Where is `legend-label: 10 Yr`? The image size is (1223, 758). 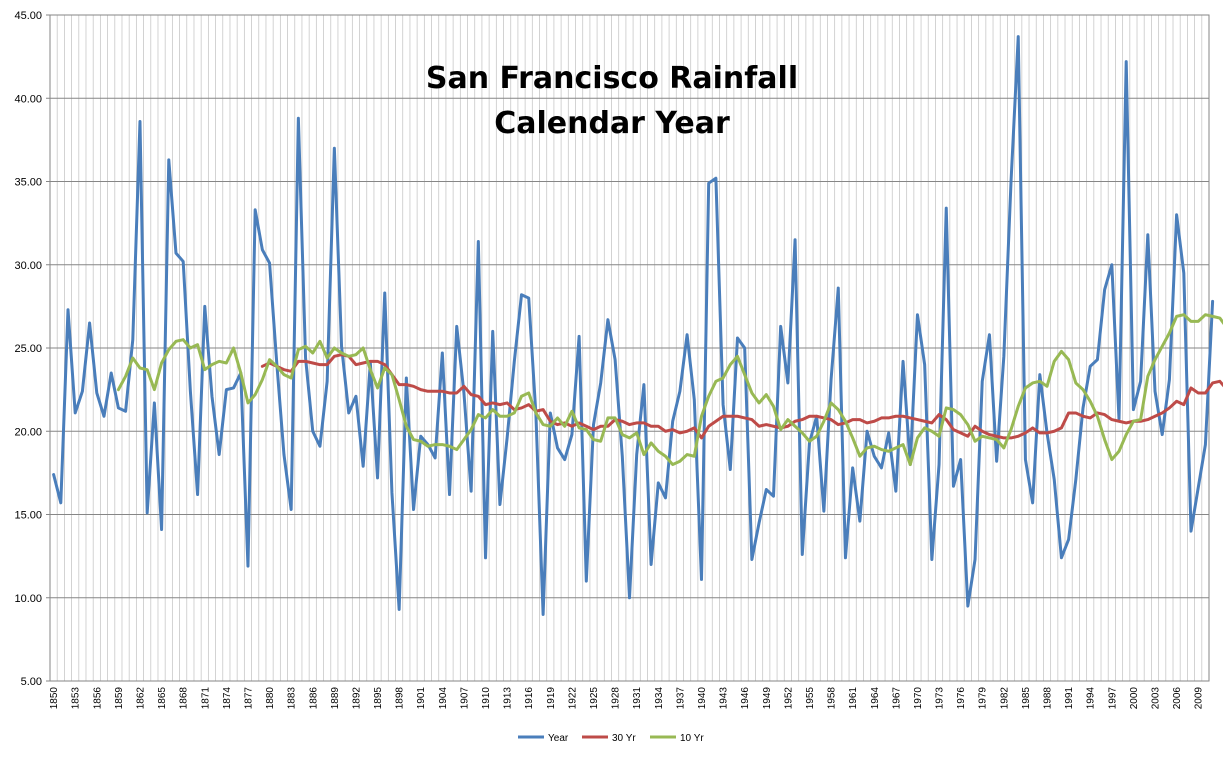
legend-label: 10 Yr is located at coordinates (692, 738).